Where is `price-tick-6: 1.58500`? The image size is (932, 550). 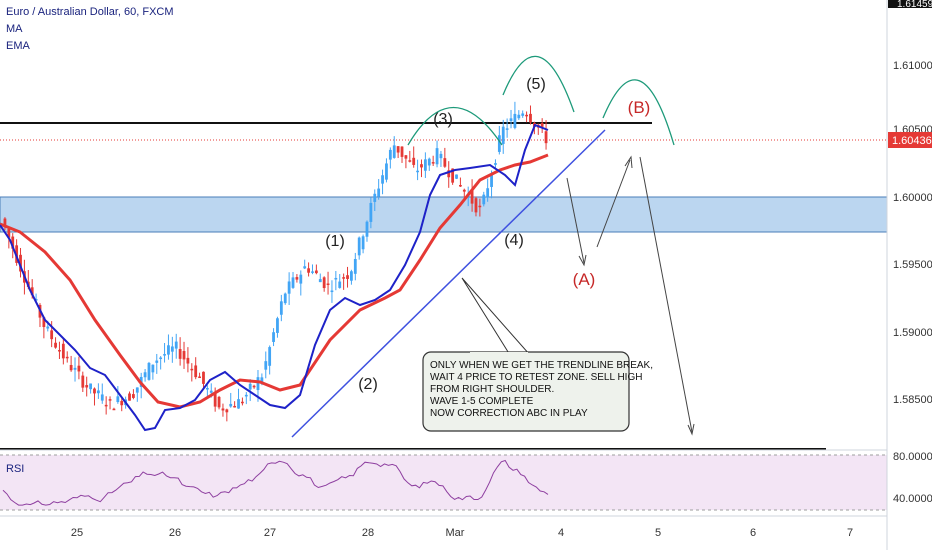
price-tick-6: 1.58500 is located at coordinates (912, 400).